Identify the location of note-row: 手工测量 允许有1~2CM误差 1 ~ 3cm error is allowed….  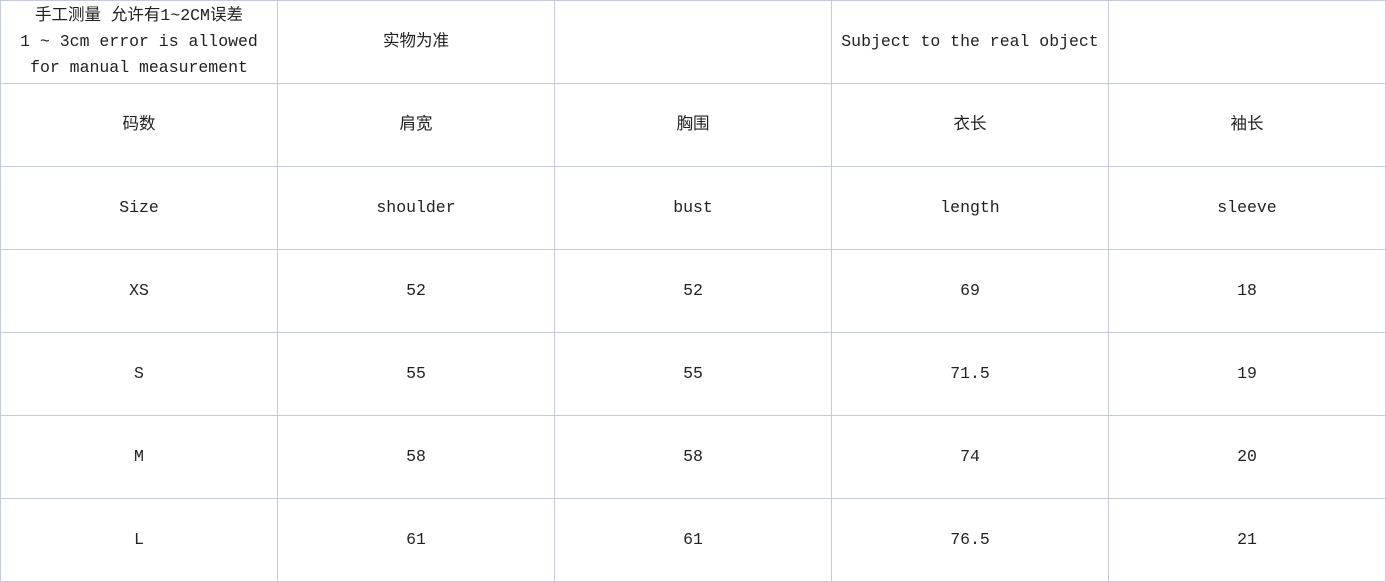
(693, 42).